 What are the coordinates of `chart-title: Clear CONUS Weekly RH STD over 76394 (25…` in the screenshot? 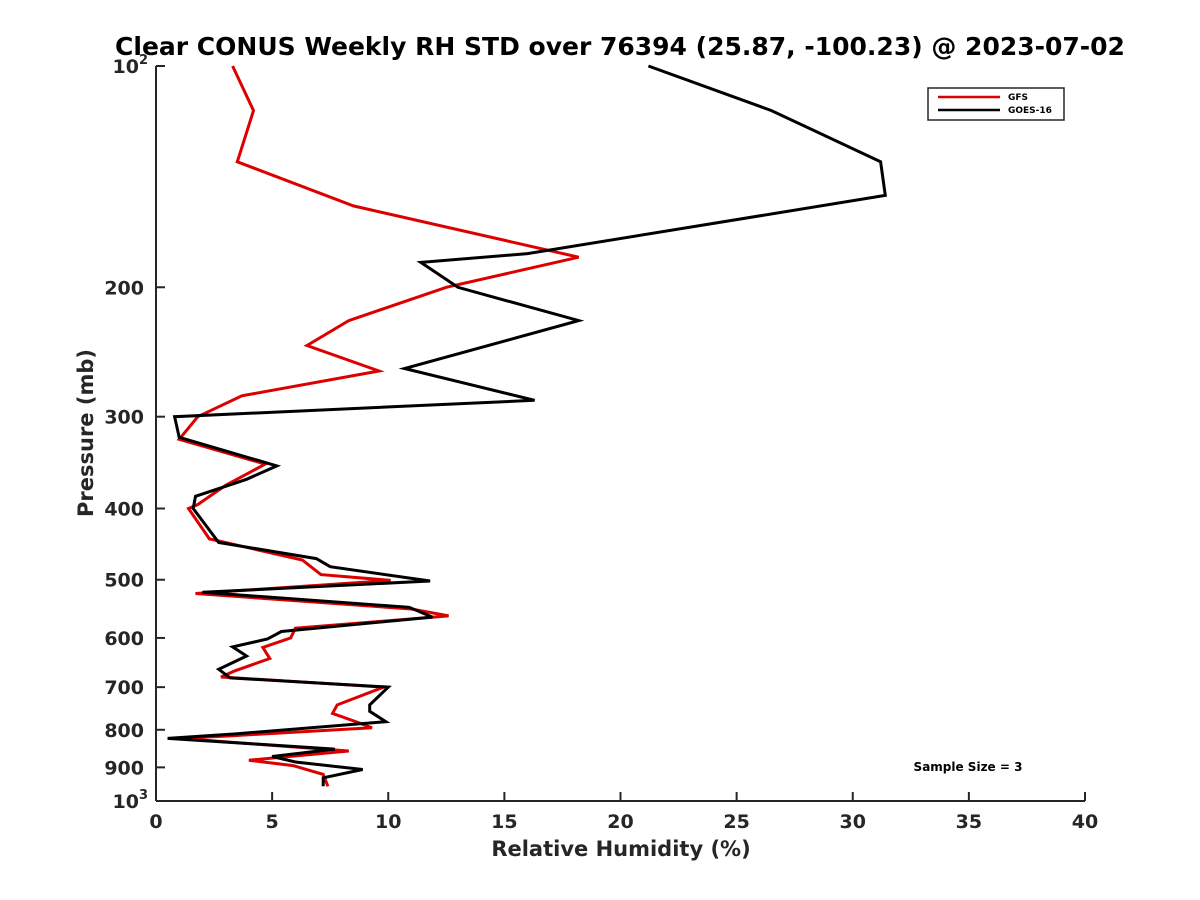 It's located at (620, 46).